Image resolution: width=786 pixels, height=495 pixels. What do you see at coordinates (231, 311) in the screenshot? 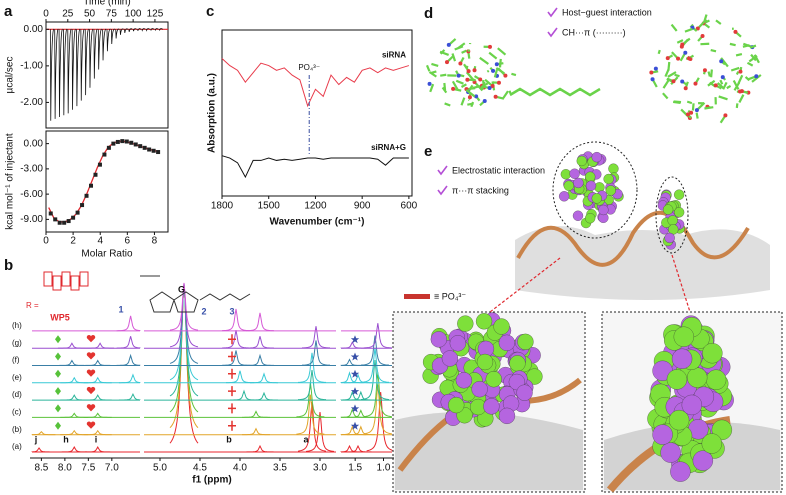
I see `peak-annotation: 3` at bounding box center [231, 311].